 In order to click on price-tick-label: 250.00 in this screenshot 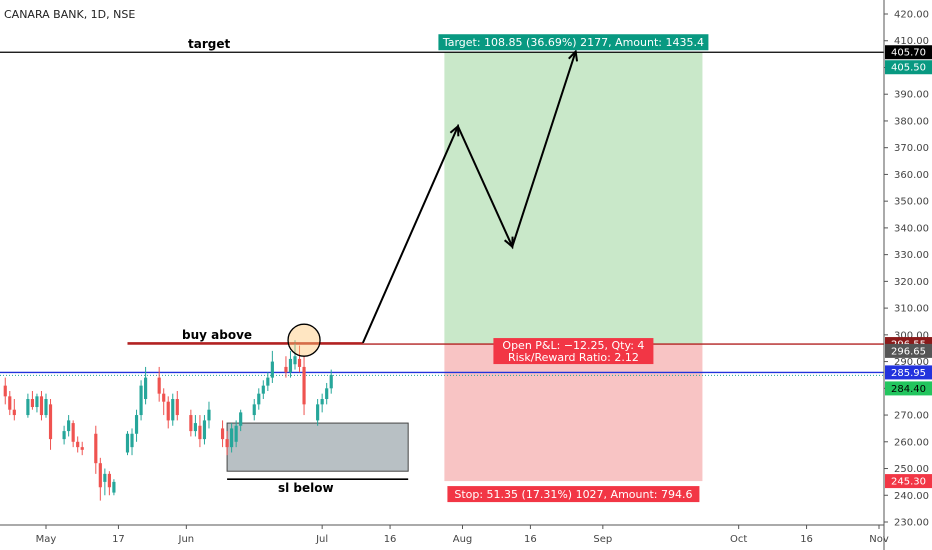, I will do `click(911, 469)`.